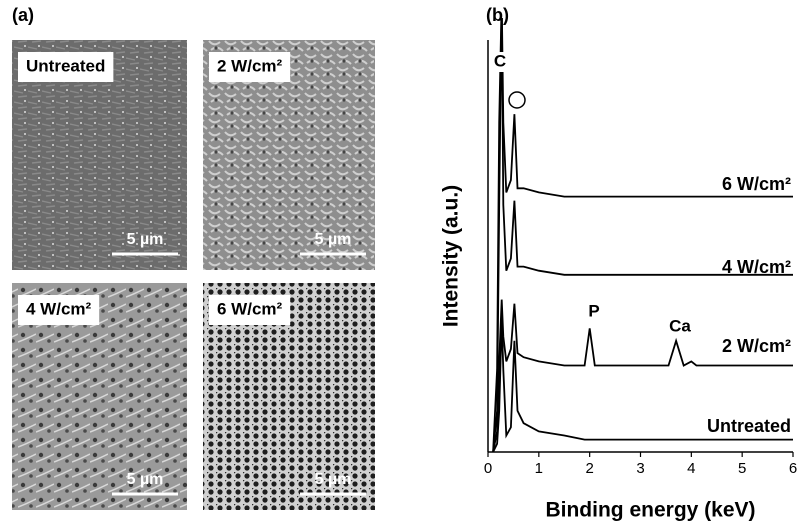 The height and width of the screenshot is (525, 800). Describe the element at coordinates (680, 325) in the screenshot. I see `peak-label: Ca` at that location.